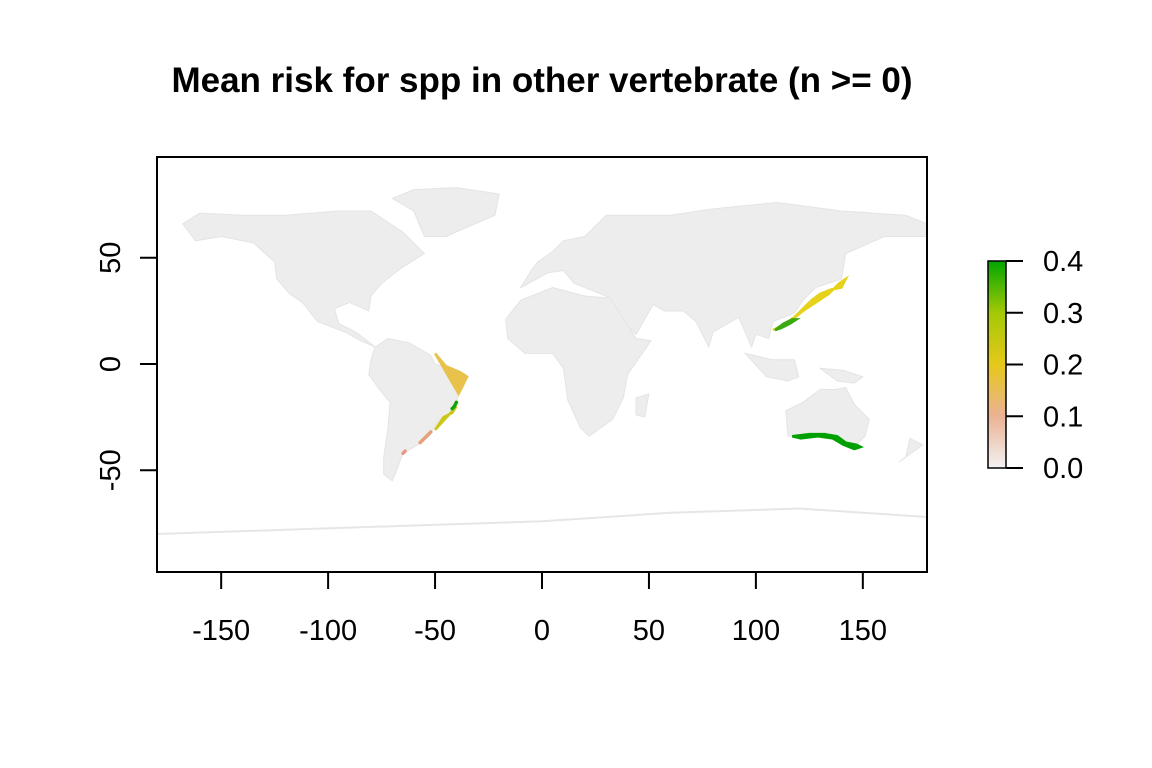 This screenshot has width=1152, height=768. What do you see at coordinates (111, 470) in the screenshot?
I see `y-tick-label: -50` at bounding box center [111, 470].